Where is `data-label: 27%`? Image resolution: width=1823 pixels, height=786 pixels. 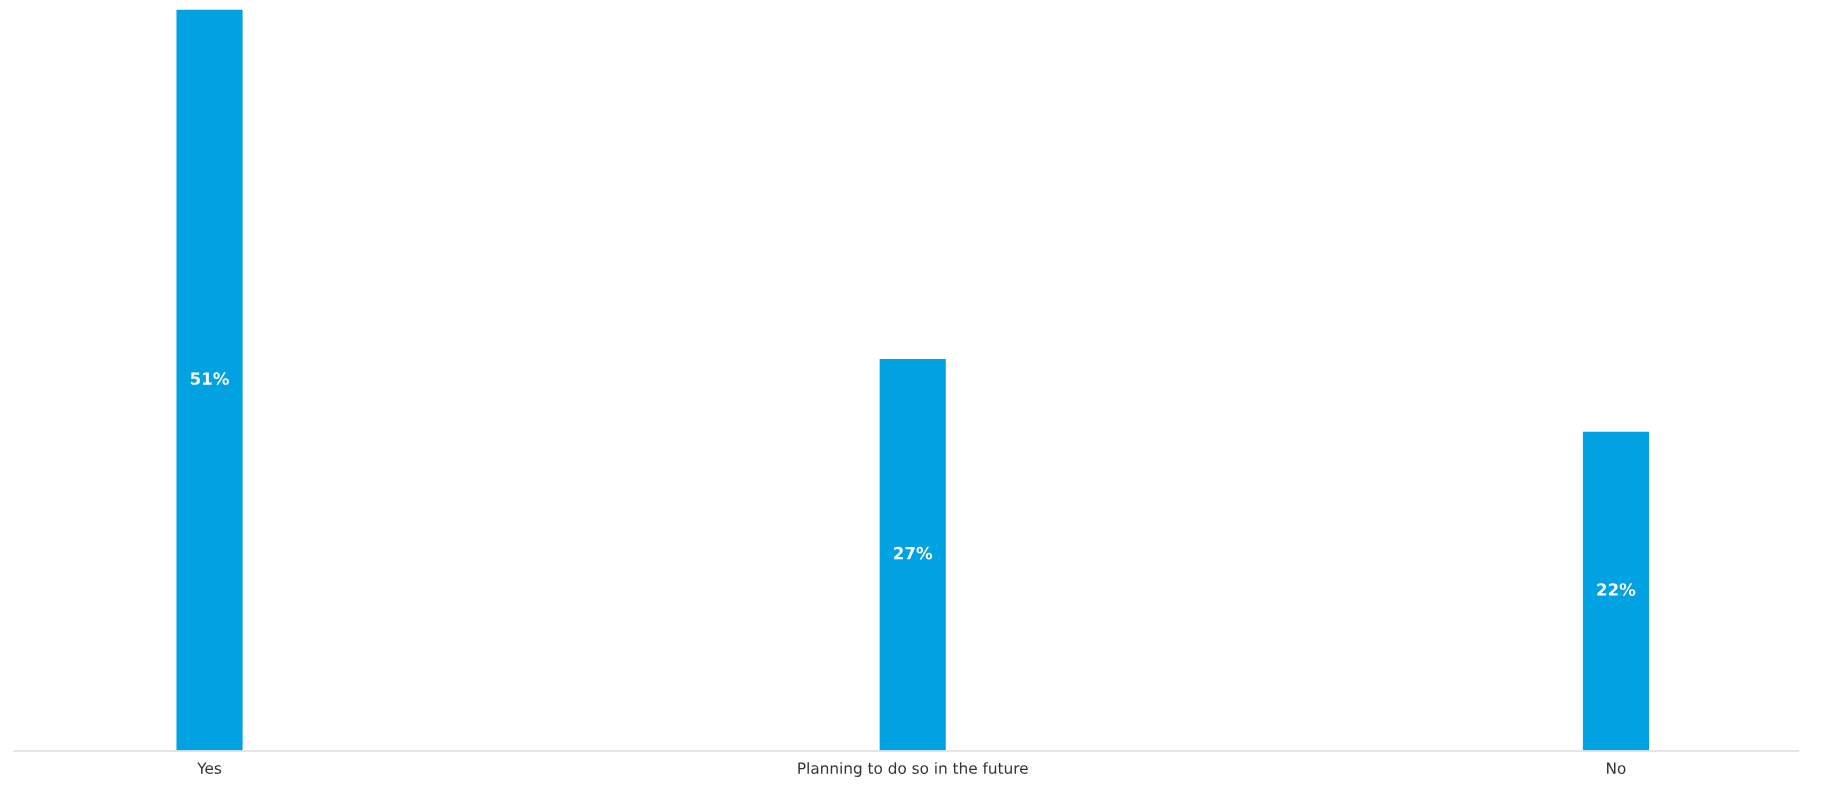 data-label: 27% is located at coordinates (913, 553).